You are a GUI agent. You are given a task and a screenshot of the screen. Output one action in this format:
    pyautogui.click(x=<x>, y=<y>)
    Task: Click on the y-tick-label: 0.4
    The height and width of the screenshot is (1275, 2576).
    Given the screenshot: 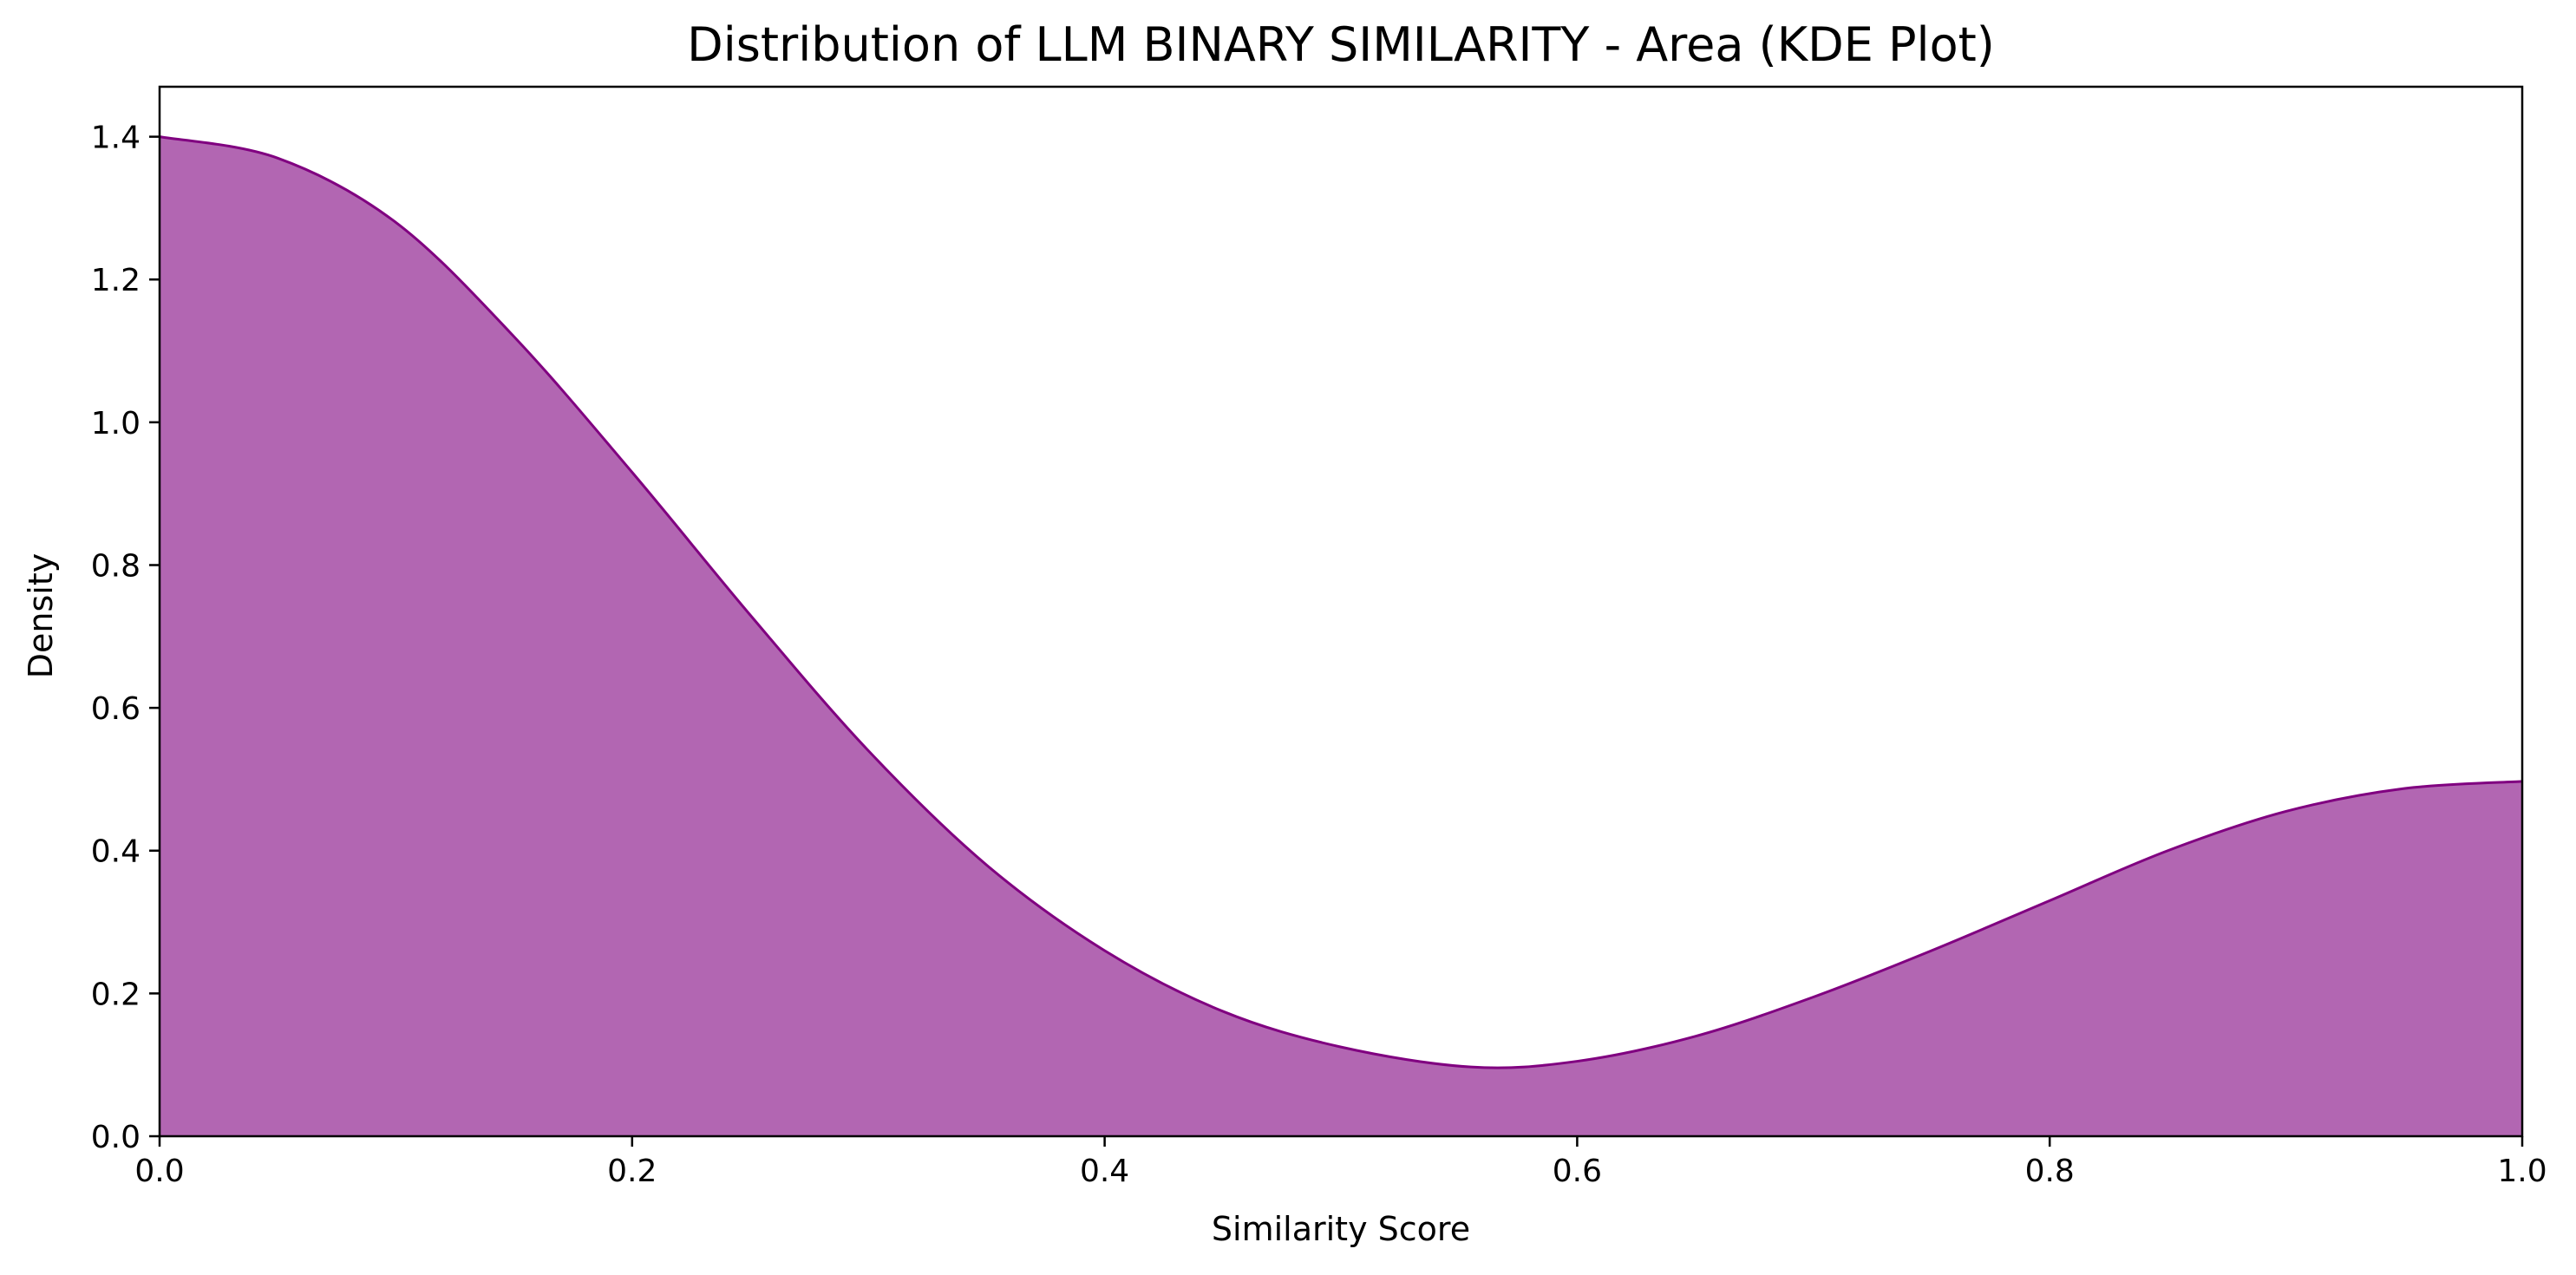 What is the action you would take?
    pyautogui.click(x=116, y=852)
    